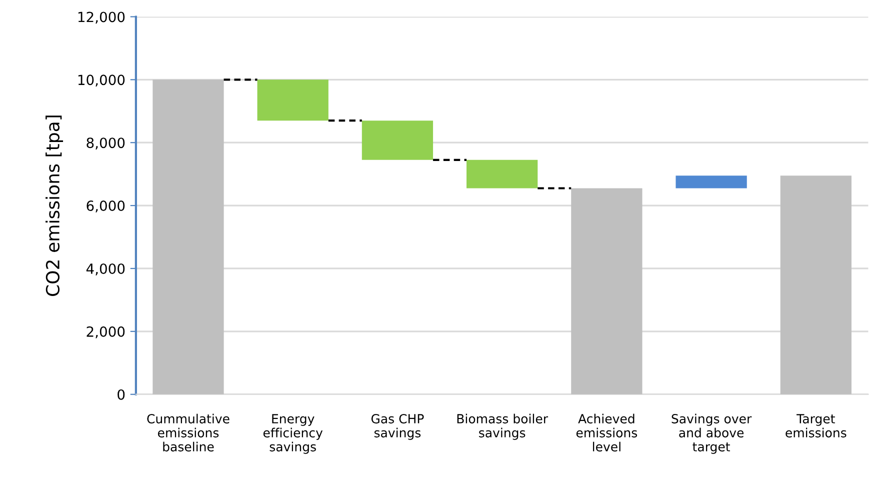 This screenshot has height=478, width=877. Describe the element at coordinates (397, 427) in the screenshot. I see `x-tick-label: Gas CHP savings` at that location.